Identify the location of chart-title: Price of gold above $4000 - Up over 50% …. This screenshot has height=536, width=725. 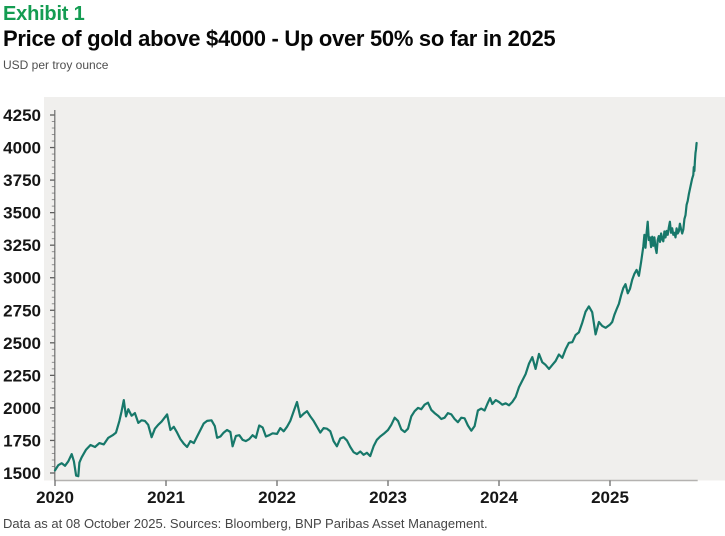
(279, 38).